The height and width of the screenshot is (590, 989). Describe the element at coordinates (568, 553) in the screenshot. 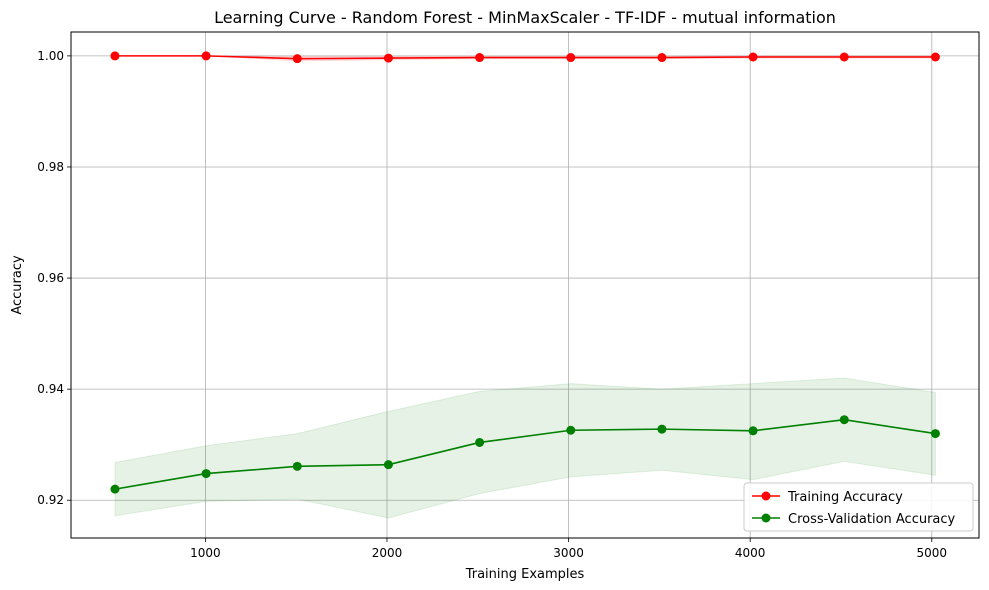

I see `x-tick-label: 3000` at that location.